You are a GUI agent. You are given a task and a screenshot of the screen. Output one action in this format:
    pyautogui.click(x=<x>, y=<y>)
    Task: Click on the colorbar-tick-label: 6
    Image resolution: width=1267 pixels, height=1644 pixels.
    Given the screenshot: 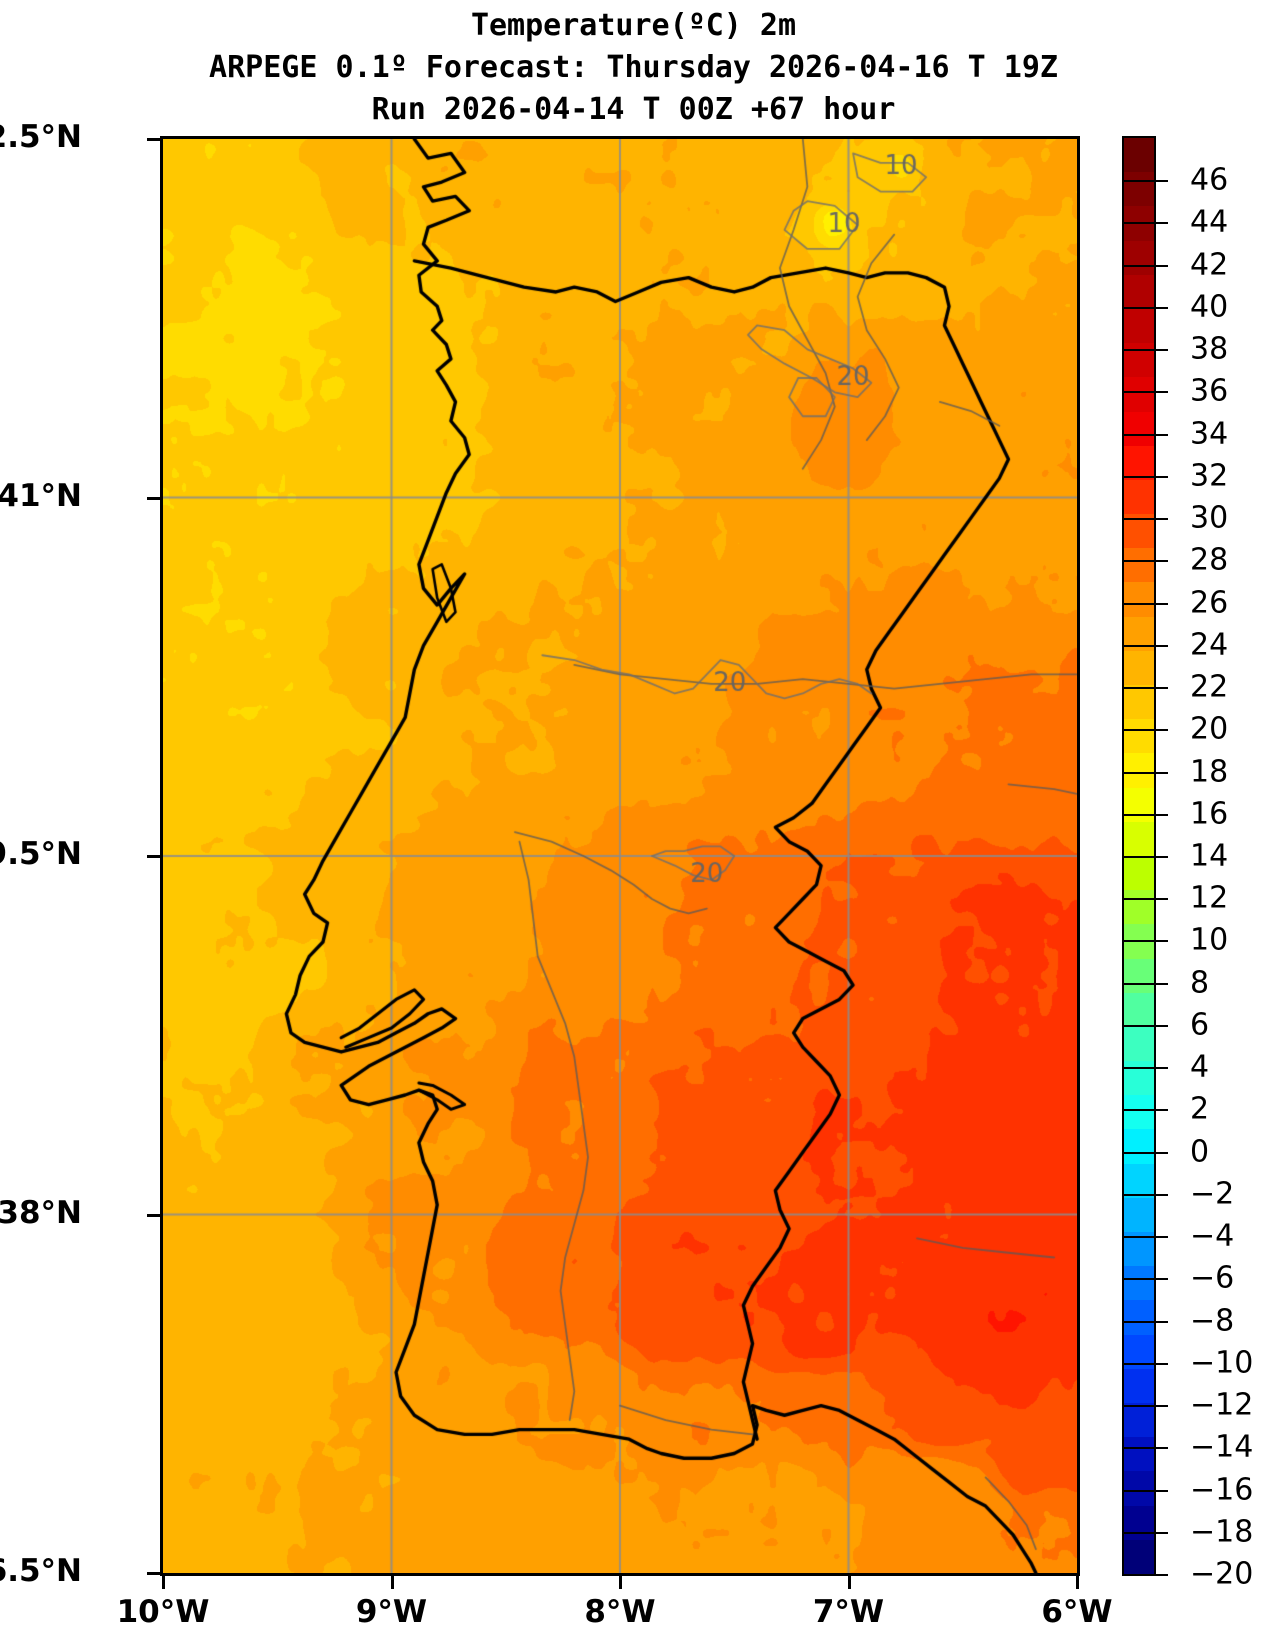 What is the action you would take?
    pyautogui.click(x=1200, y=1025)
    